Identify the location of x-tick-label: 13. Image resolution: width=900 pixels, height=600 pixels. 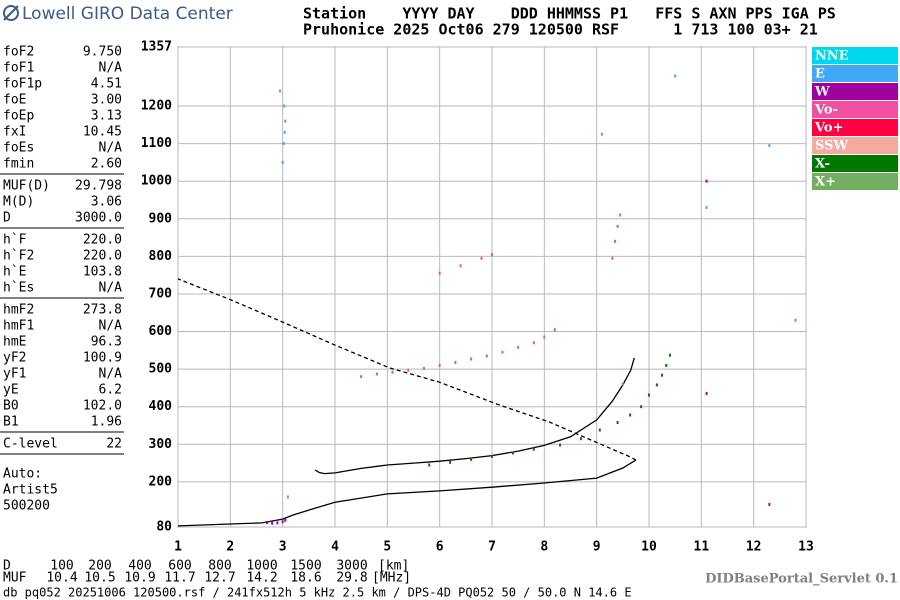
(806, 547).